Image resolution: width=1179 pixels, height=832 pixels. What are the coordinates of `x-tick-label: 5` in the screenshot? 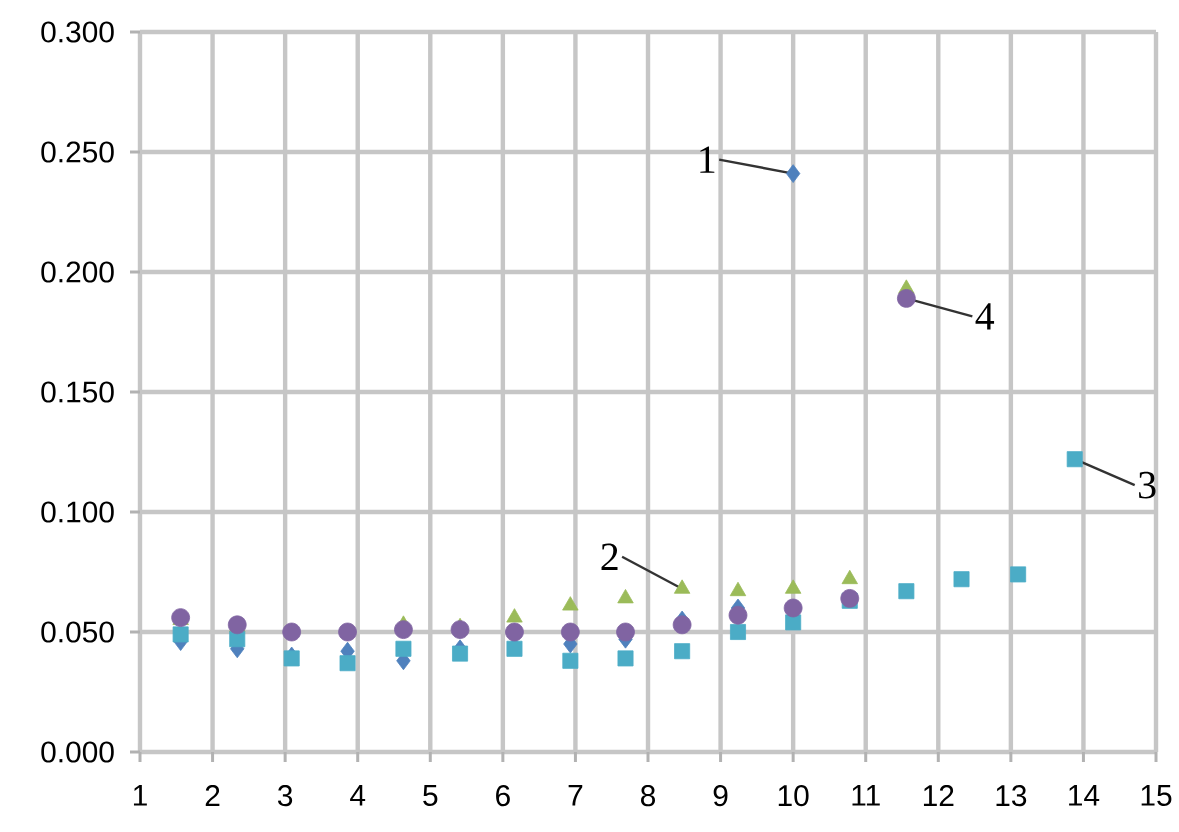 It's located at (430, 795).